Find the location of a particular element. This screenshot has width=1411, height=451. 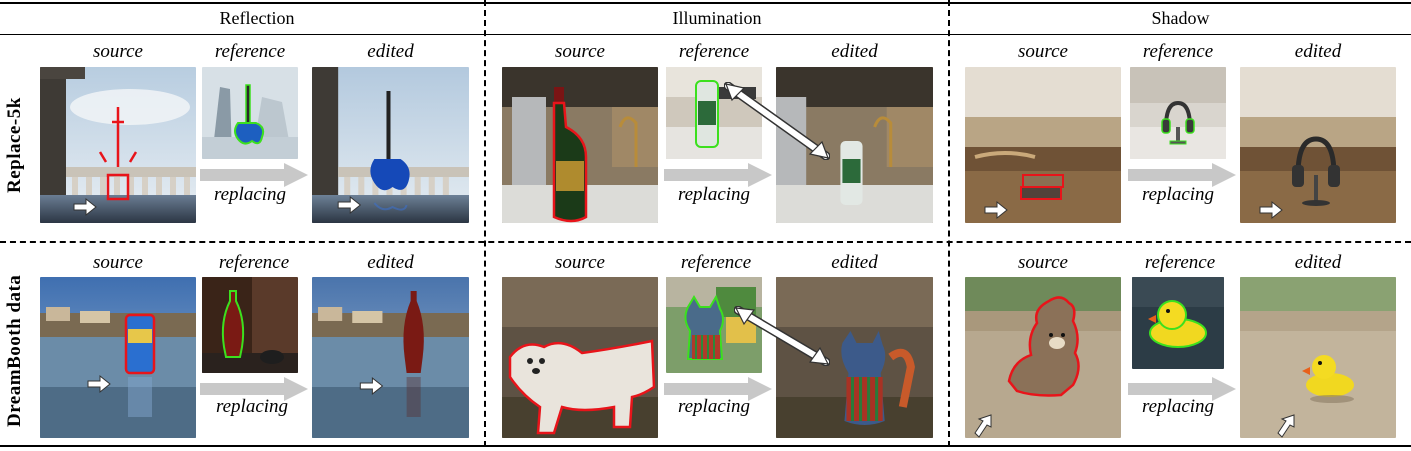

row-label-replace5k: Replace-5k is located at coordinates (14, 145).